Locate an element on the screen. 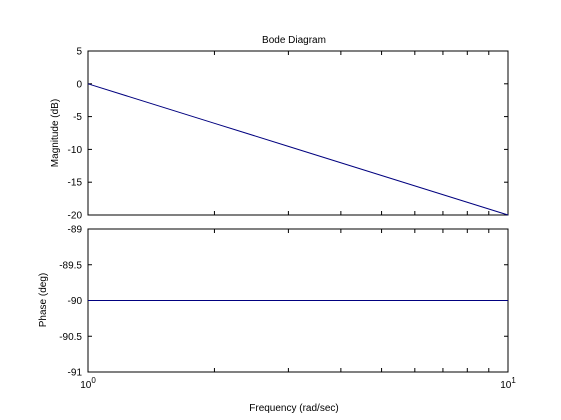 The image size is (561, 420). magnitude-ytick-label: -15 is located at coordinates (75, 183).